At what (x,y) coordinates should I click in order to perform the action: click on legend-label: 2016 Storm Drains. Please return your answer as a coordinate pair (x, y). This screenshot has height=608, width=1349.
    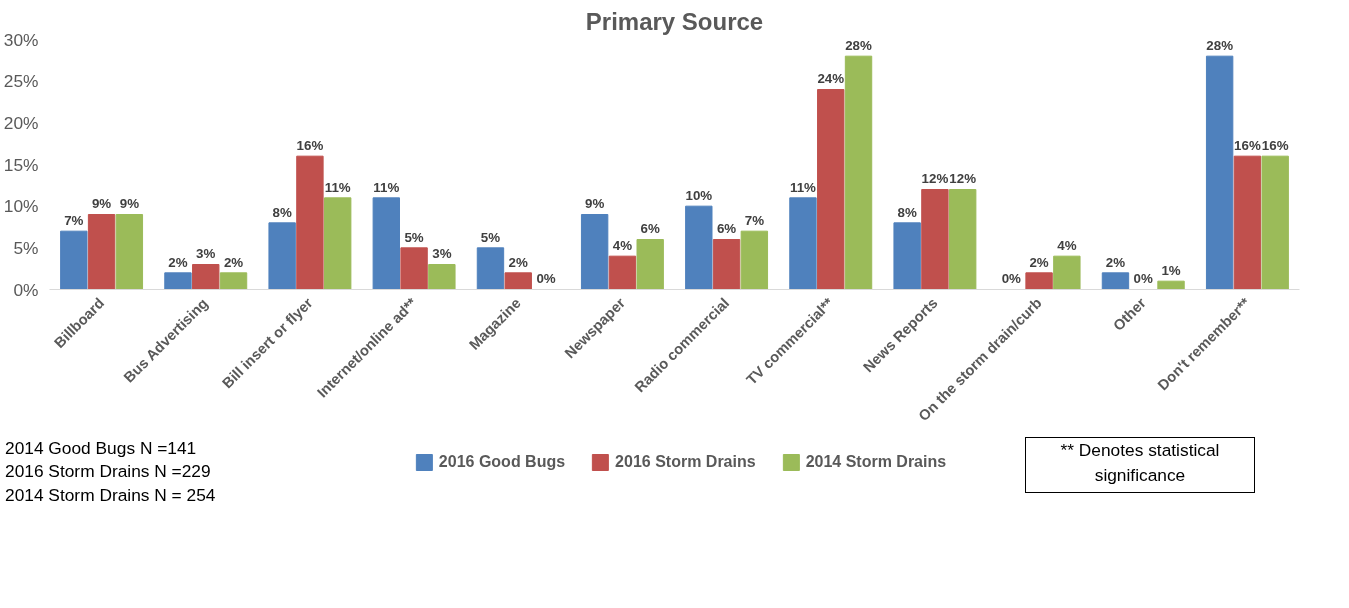
    Looking at the image, I should click on (685, 462).